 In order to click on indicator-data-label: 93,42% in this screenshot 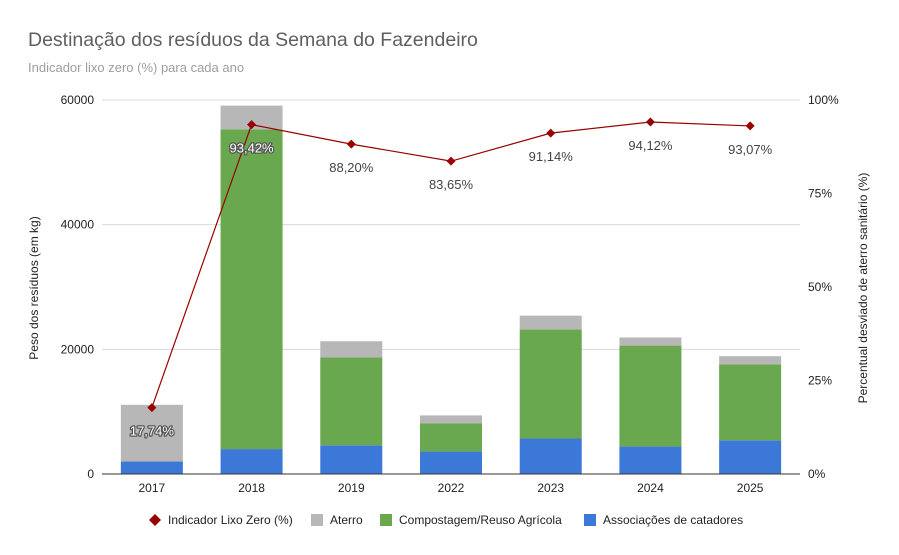, I will do `click(252, 148)`.